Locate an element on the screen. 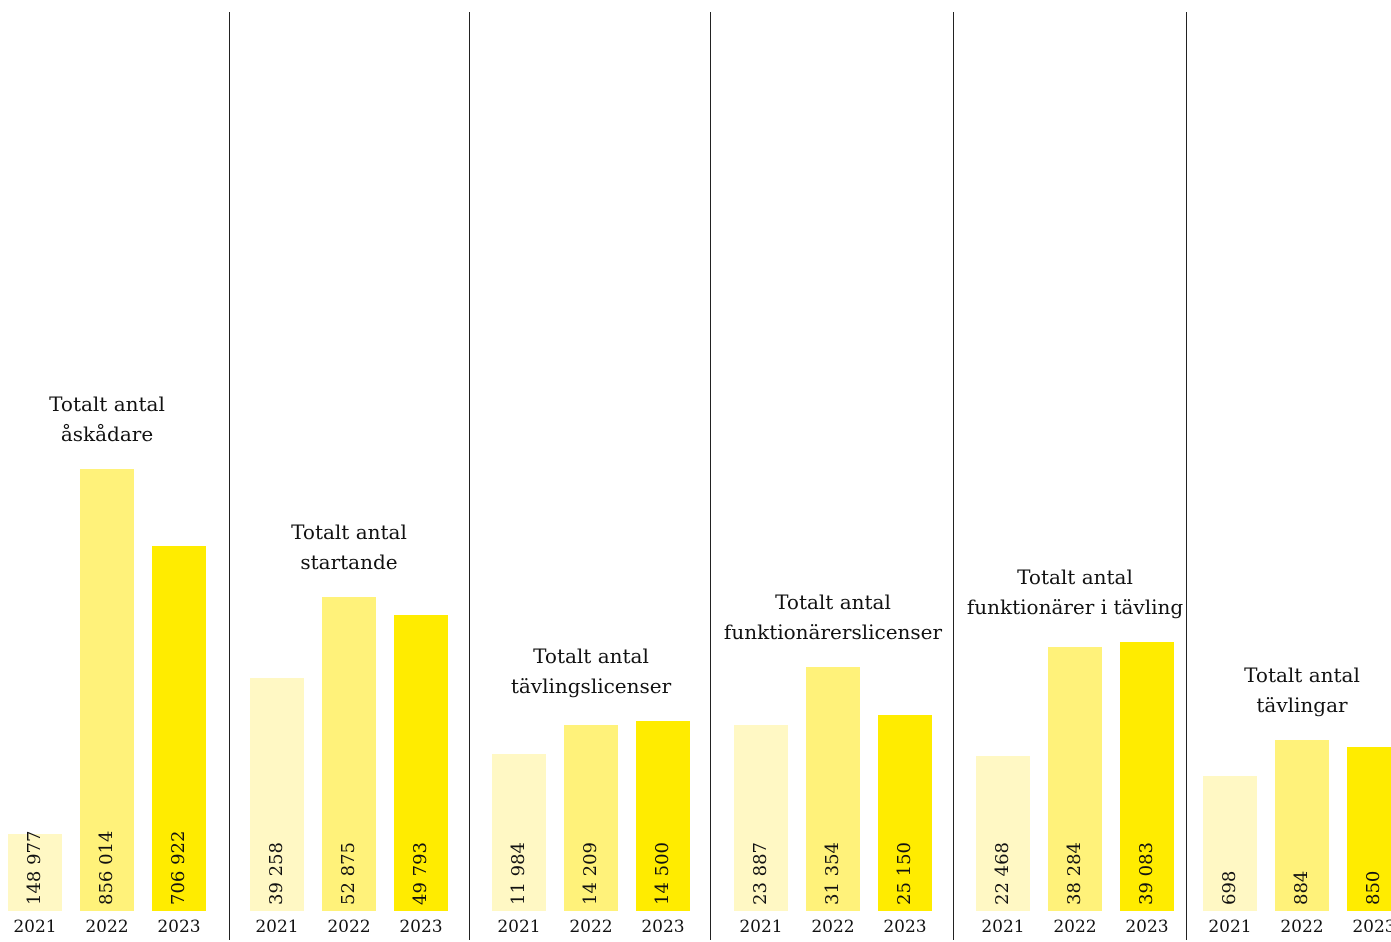  bar-value-label: 25 150 is located at coordinates (904, 873).